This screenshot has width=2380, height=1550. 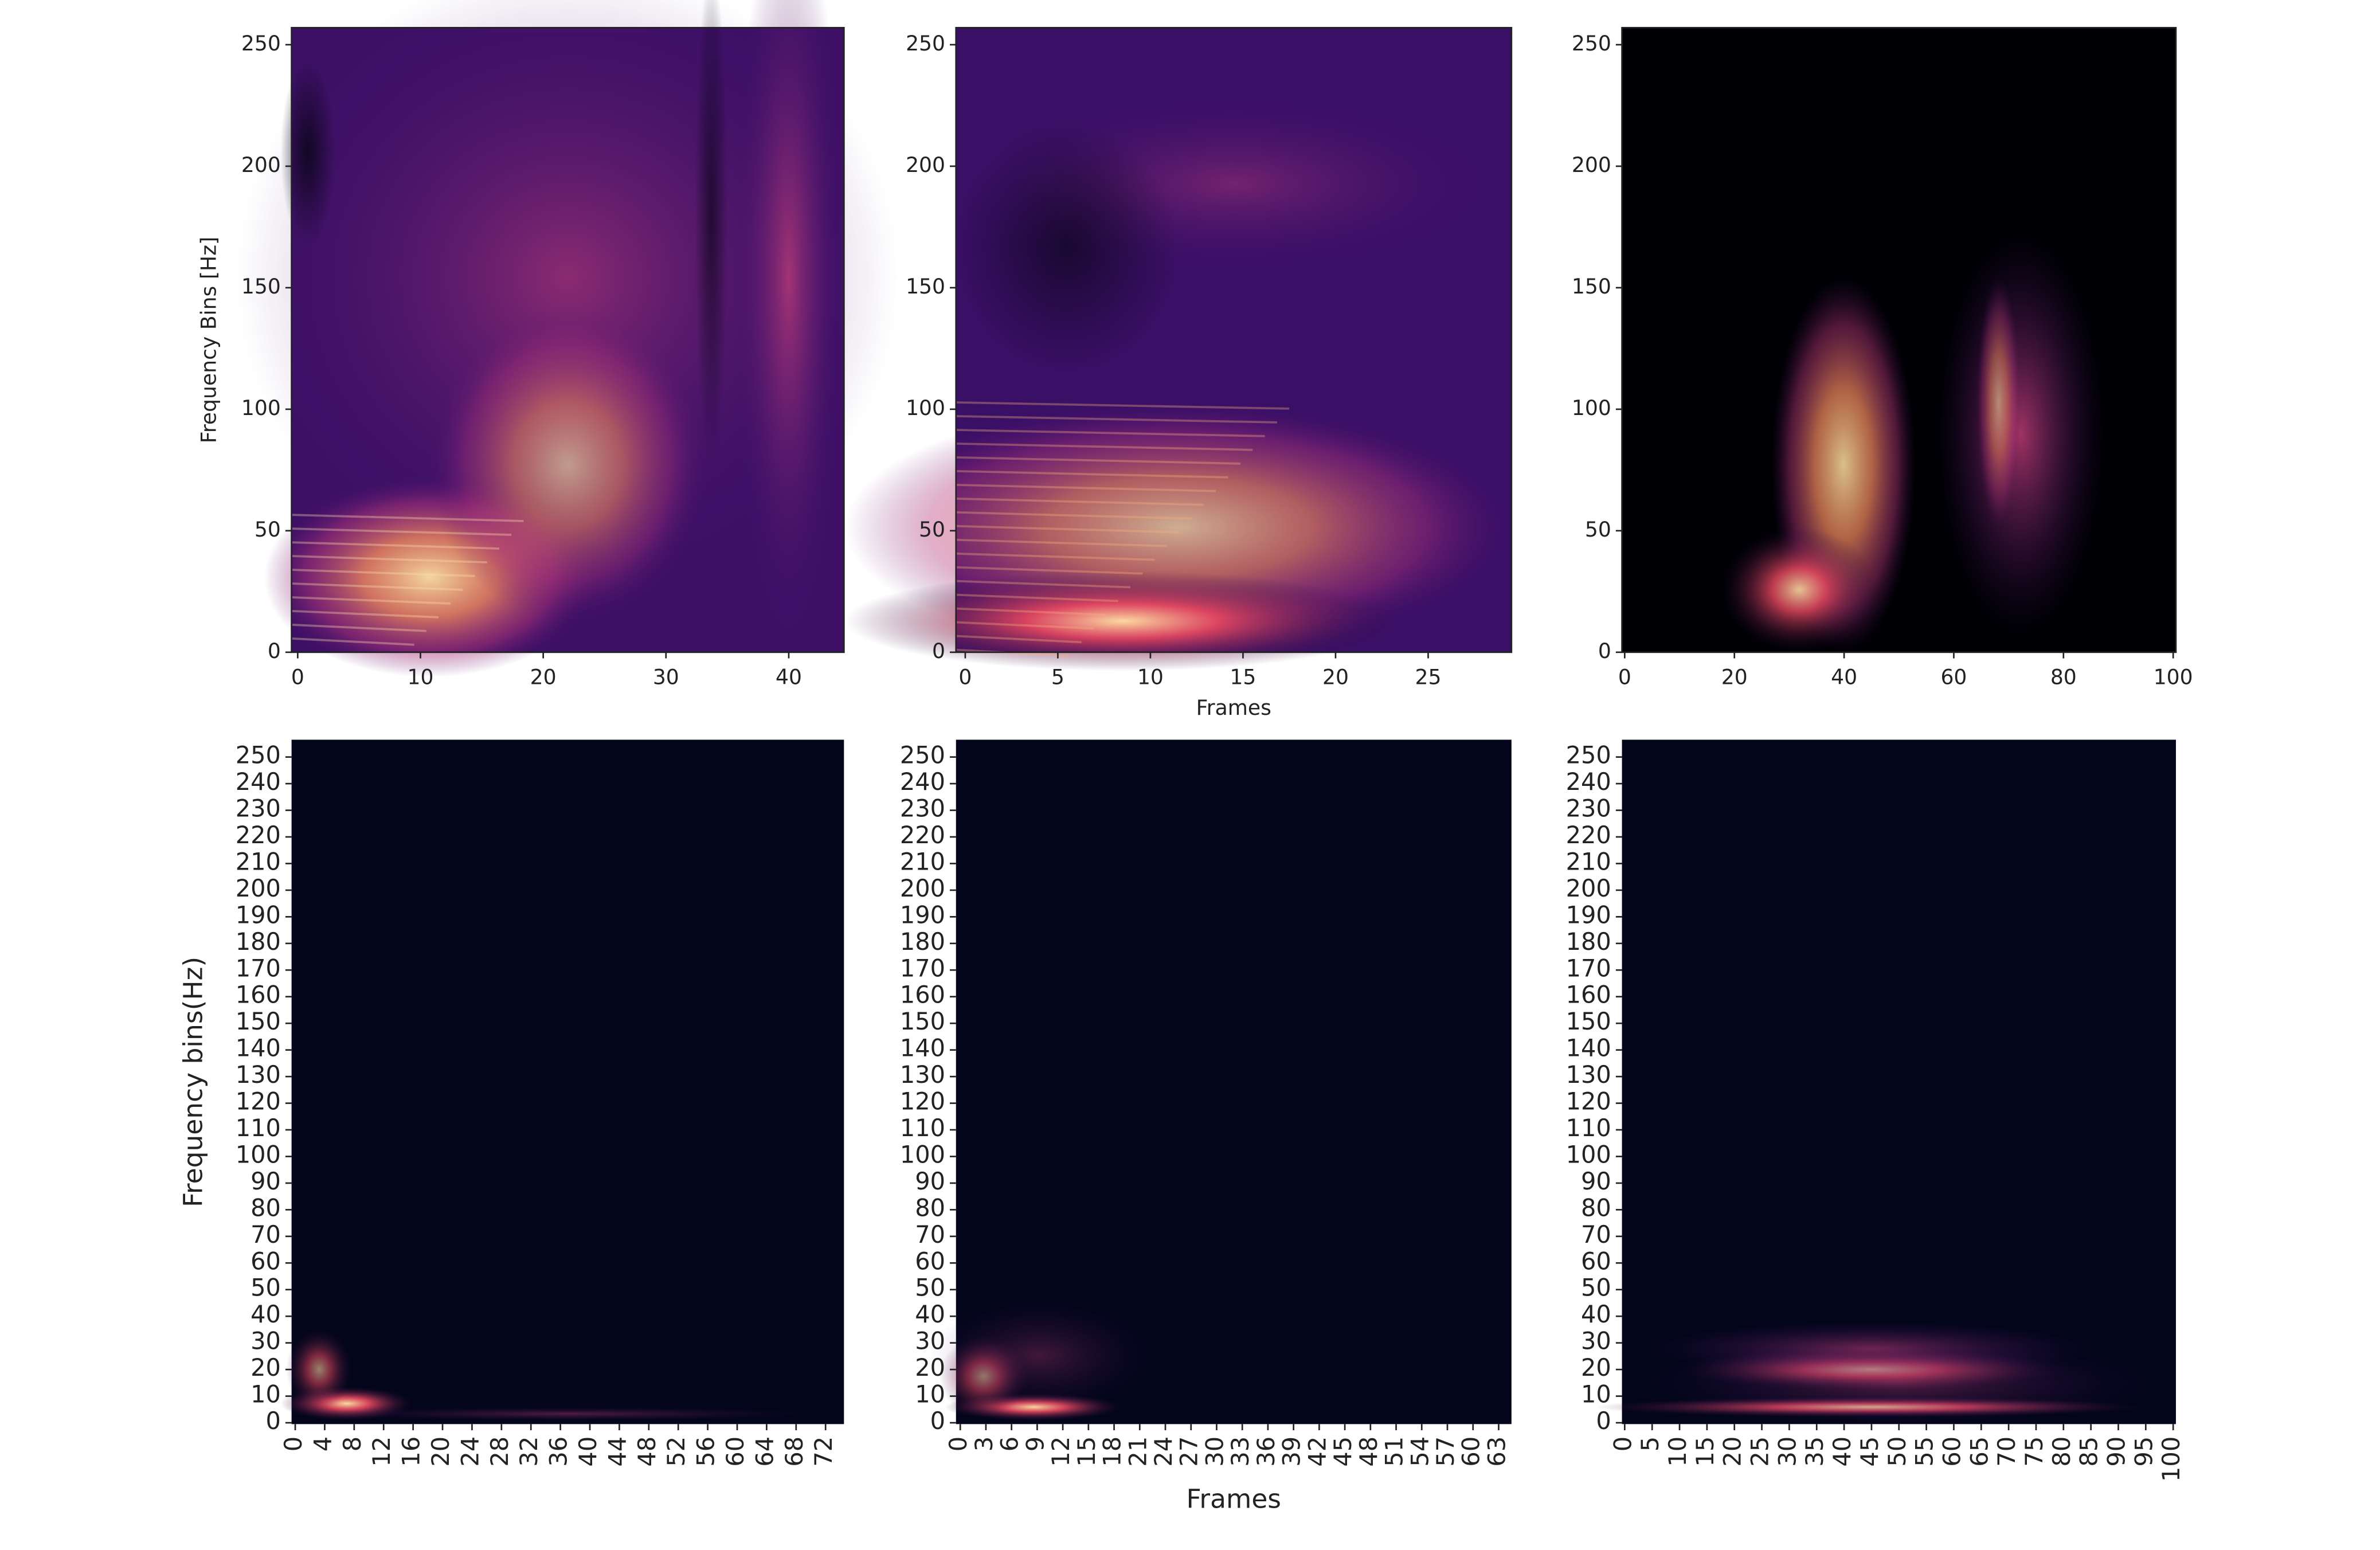 What do you see at coordinates (265, 1181) in the screenshot?
I see `y-tick-label: 90` at bounding box center [265, 1181].